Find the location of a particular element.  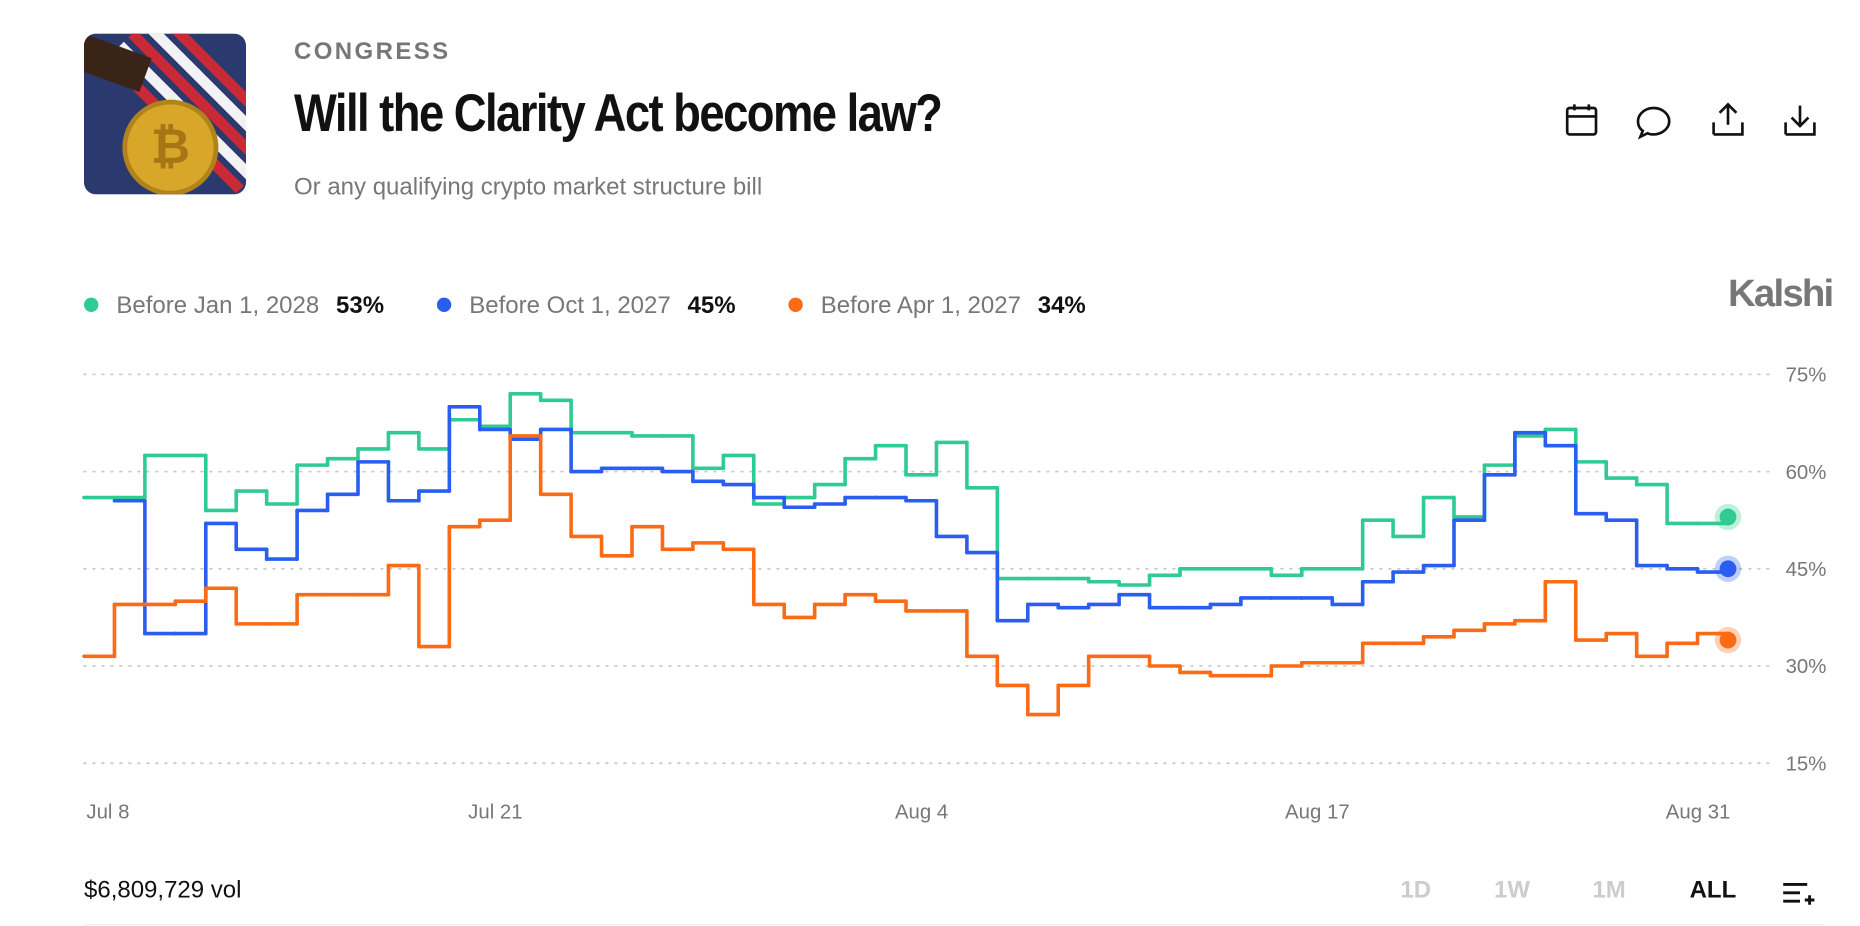

volume: $6,809,729 vol is located at coordinates (163, 890).